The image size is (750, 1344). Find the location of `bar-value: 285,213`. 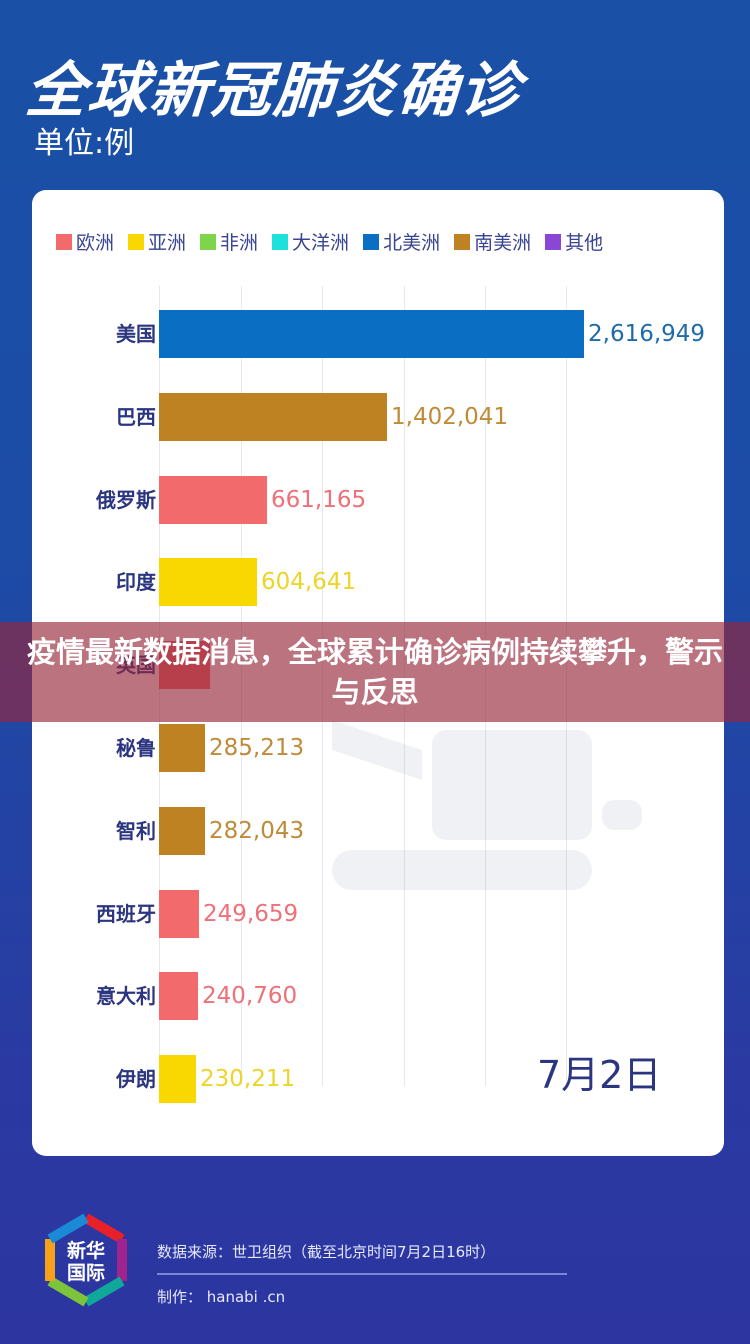

bar-value: 285,213 is located at coordinates (257, 748).